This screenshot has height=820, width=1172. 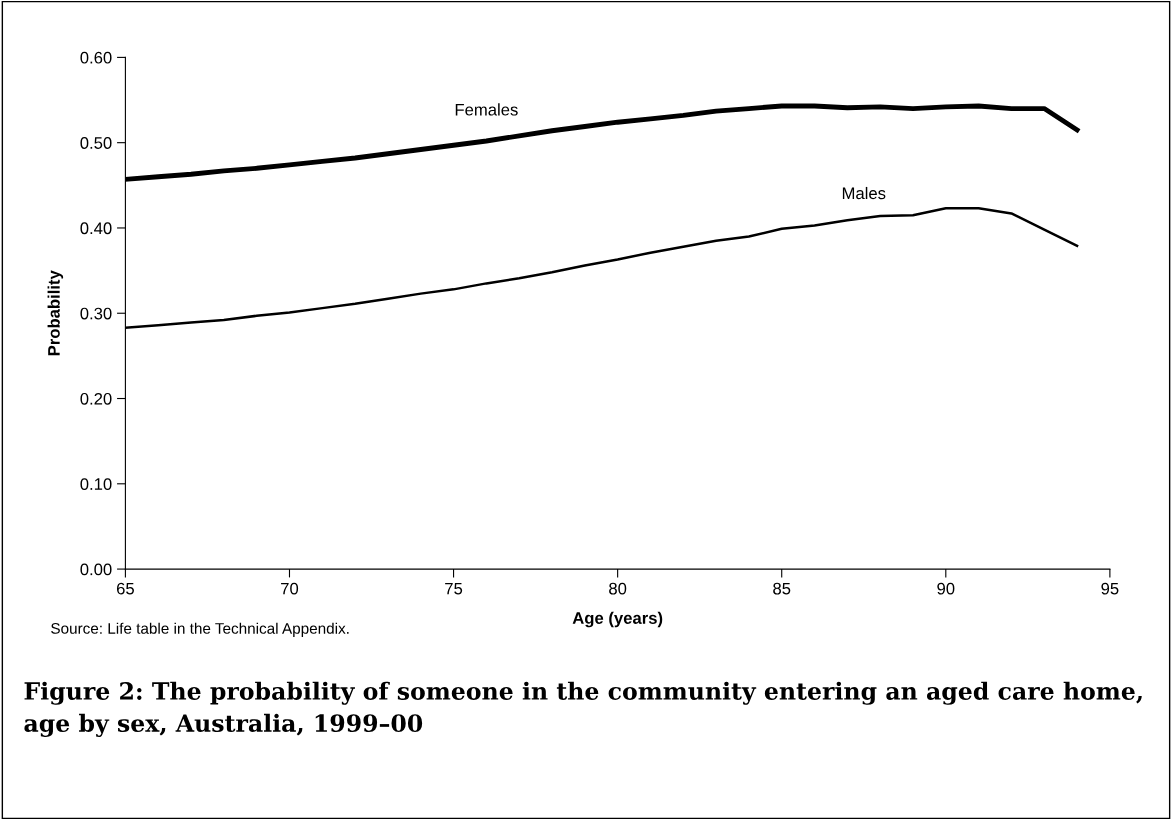 What do you see at coordinates (96, 398) in the screenshot?
I see `y-tick-label: 0.20` at bounding box center [96, 398].